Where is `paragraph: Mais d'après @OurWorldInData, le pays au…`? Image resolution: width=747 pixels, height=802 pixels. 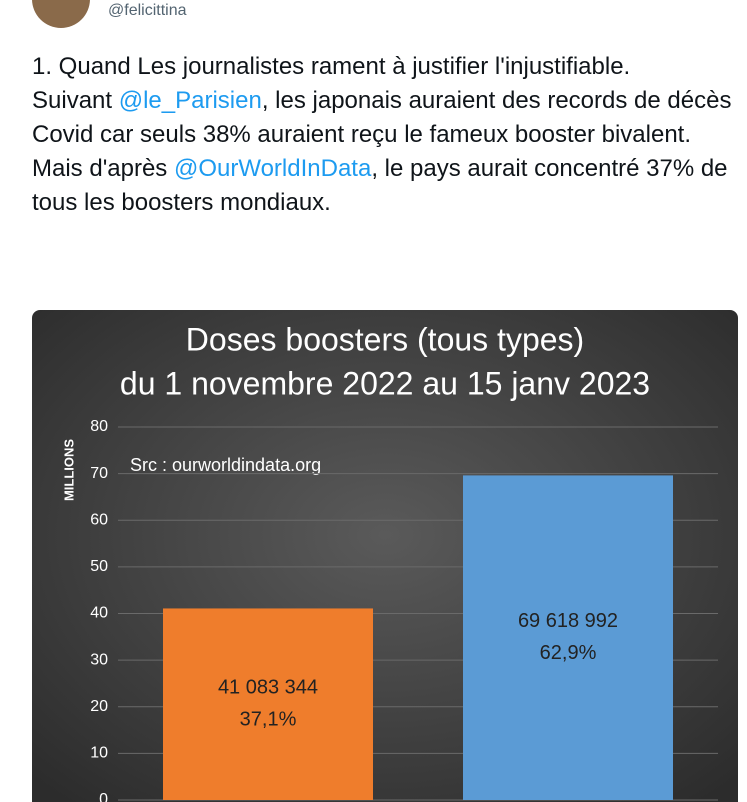
paragraph: Mais d'après @OurWorldInData, le pays au… is located at coordinates (382, 186).